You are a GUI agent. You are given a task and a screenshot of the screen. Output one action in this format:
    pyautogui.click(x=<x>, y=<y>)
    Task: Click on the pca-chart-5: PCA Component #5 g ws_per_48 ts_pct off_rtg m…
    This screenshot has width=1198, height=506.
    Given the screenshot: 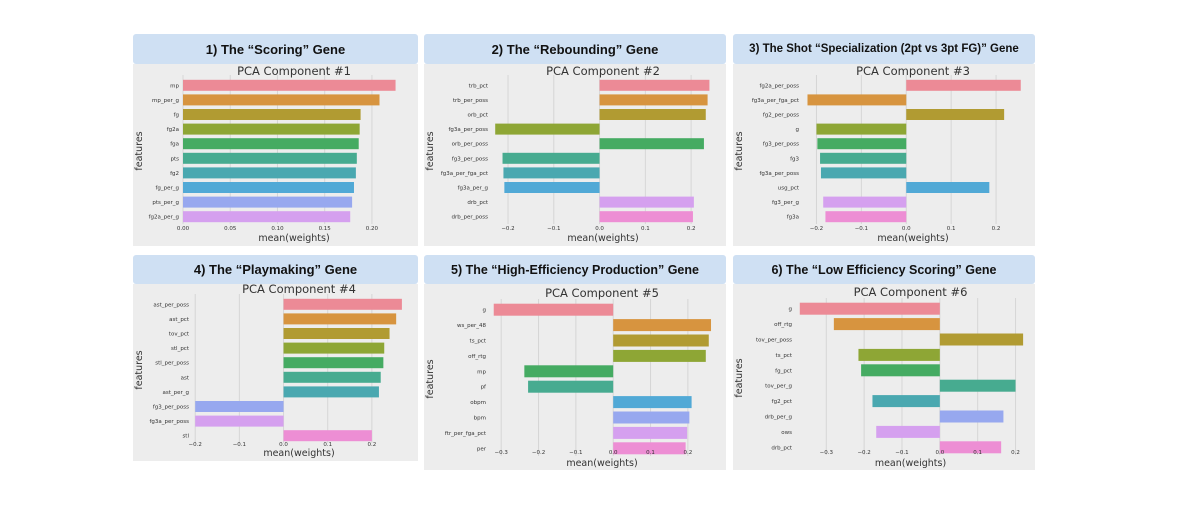 What is the action you would take?
    pyautogui.click(x=575, y=377)
    